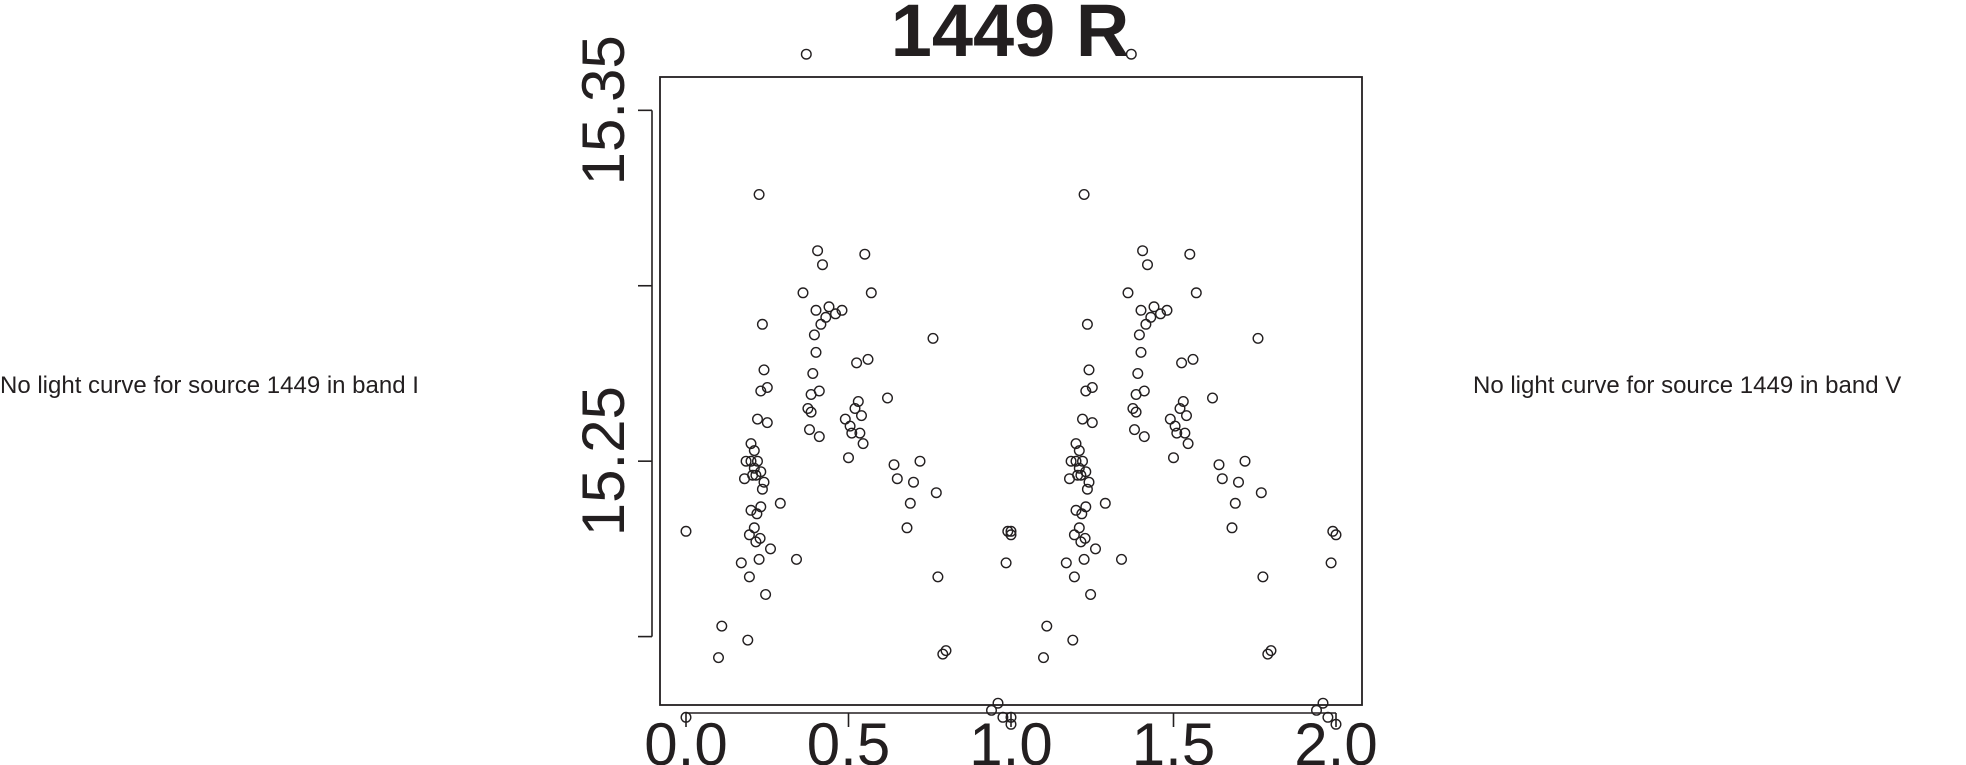 The width and height of the screenshot is (1966, 765). Describe the element at coordinates (848, 738) in the screenshot. I see `x-tick-label: 0.5` at that location.